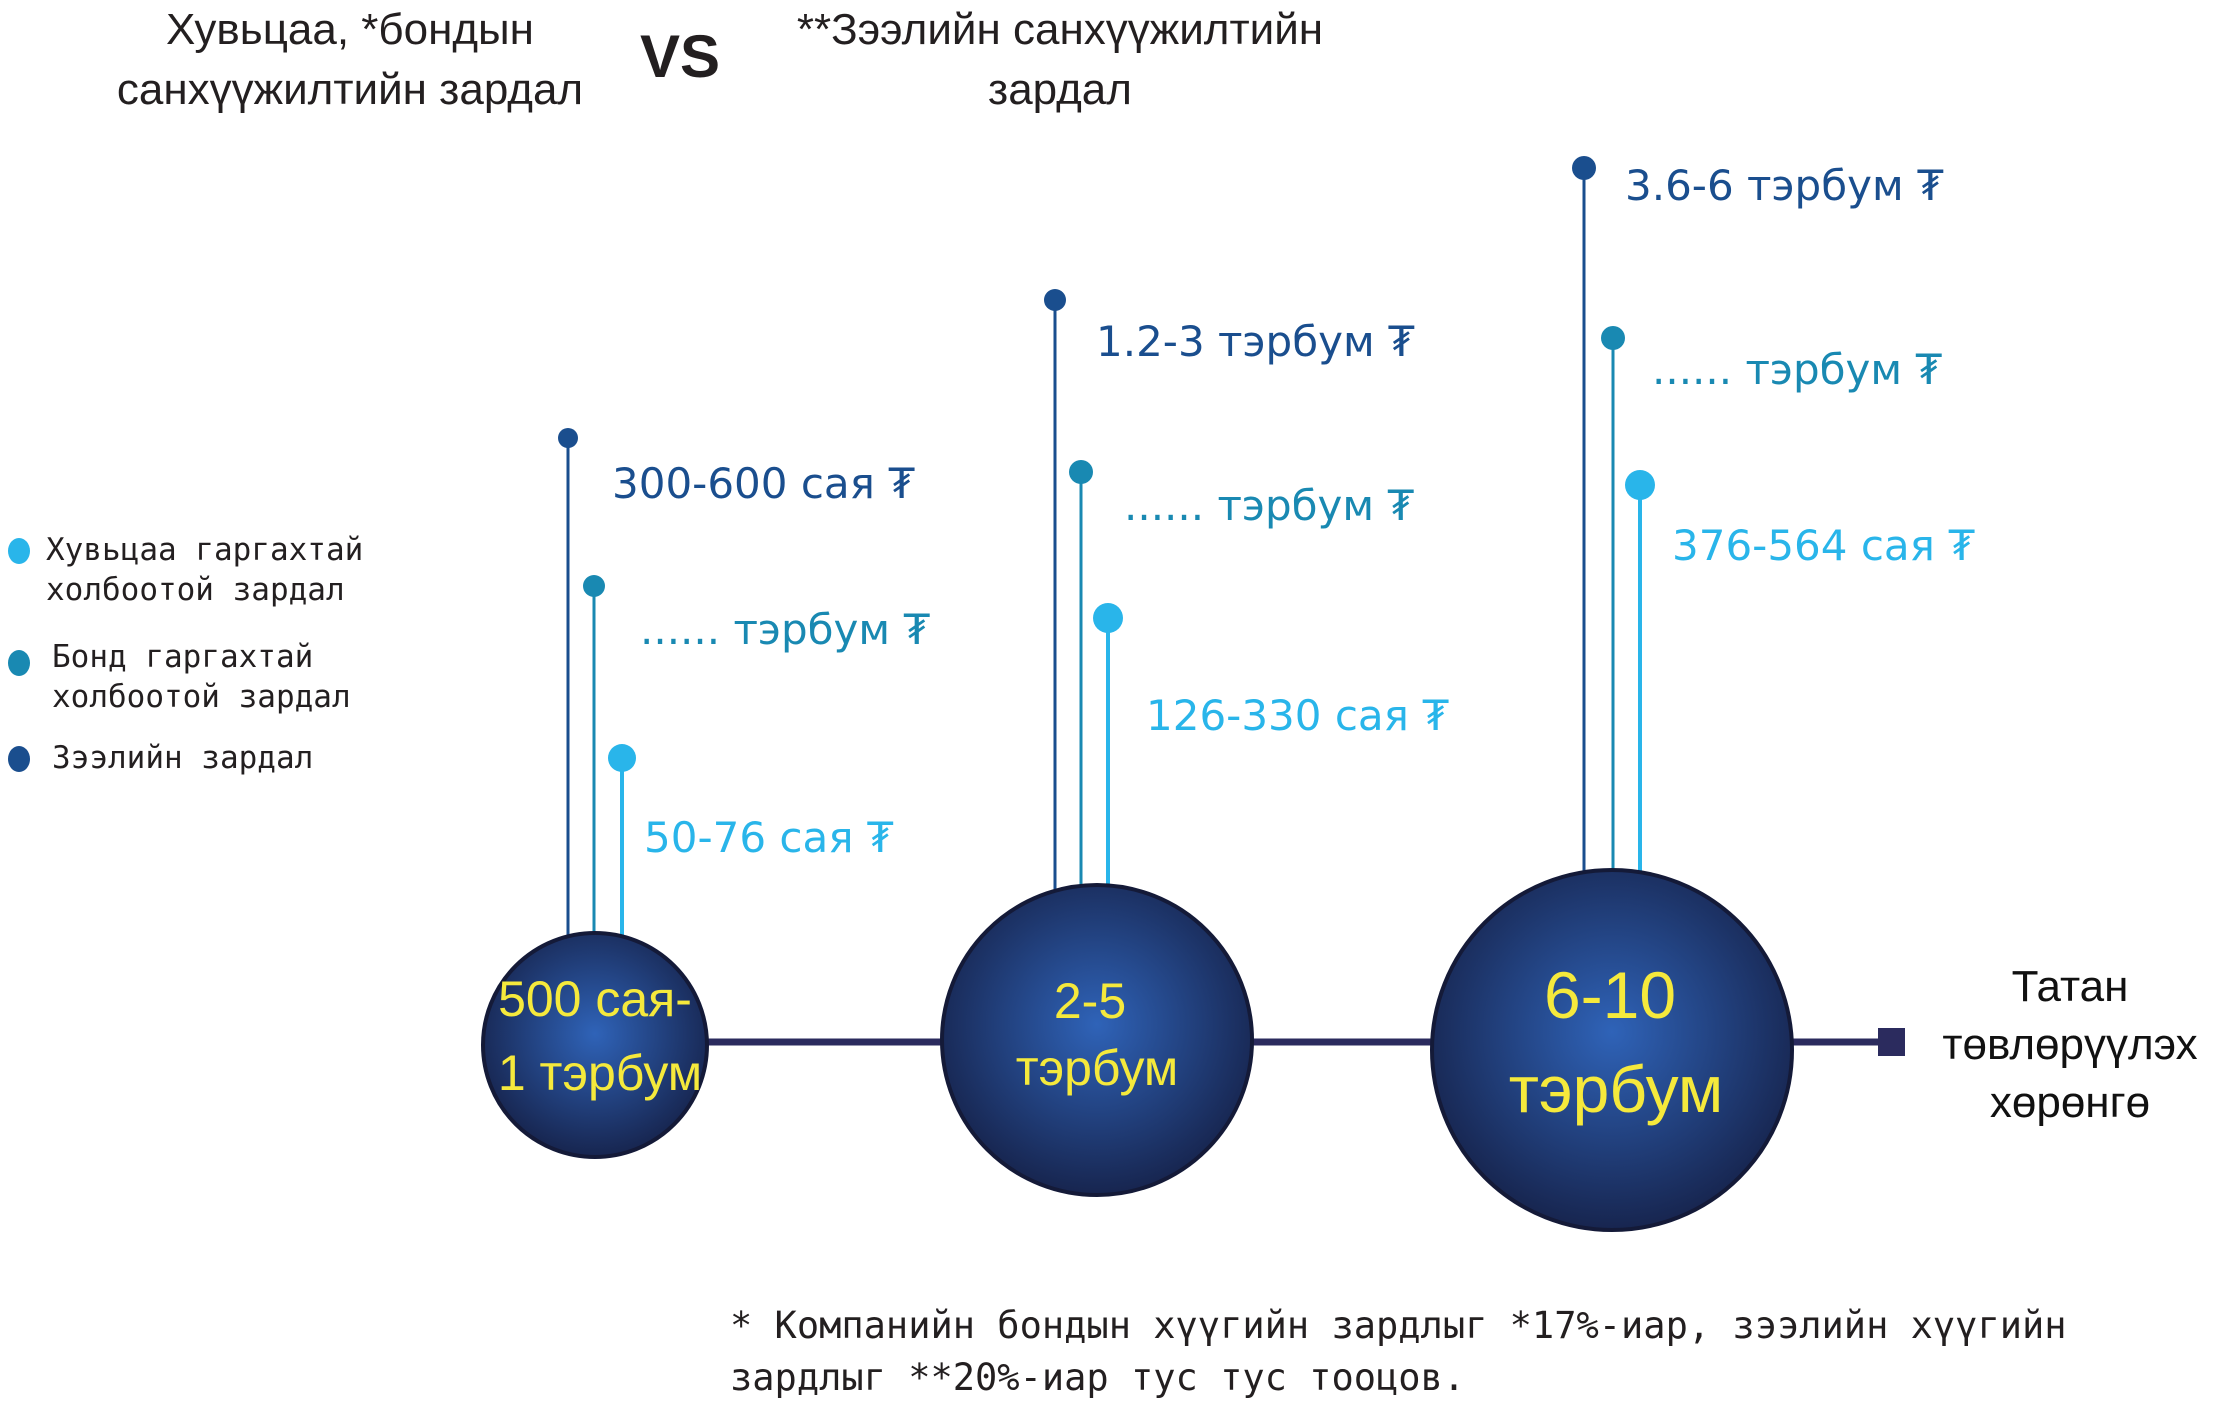 The height and width of the screenshot is (1427, 2228). I want to click on group-1-equity-label: 50-76 сая ₮, so click(769, 837).